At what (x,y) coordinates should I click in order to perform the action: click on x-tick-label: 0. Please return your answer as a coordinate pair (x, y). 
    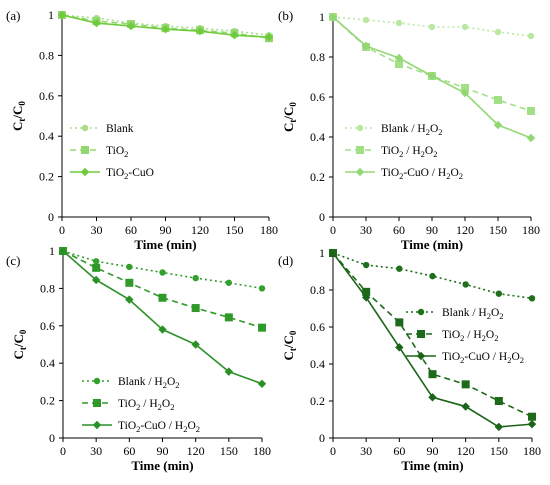
    Looking at the image, I should click on (333, 451).